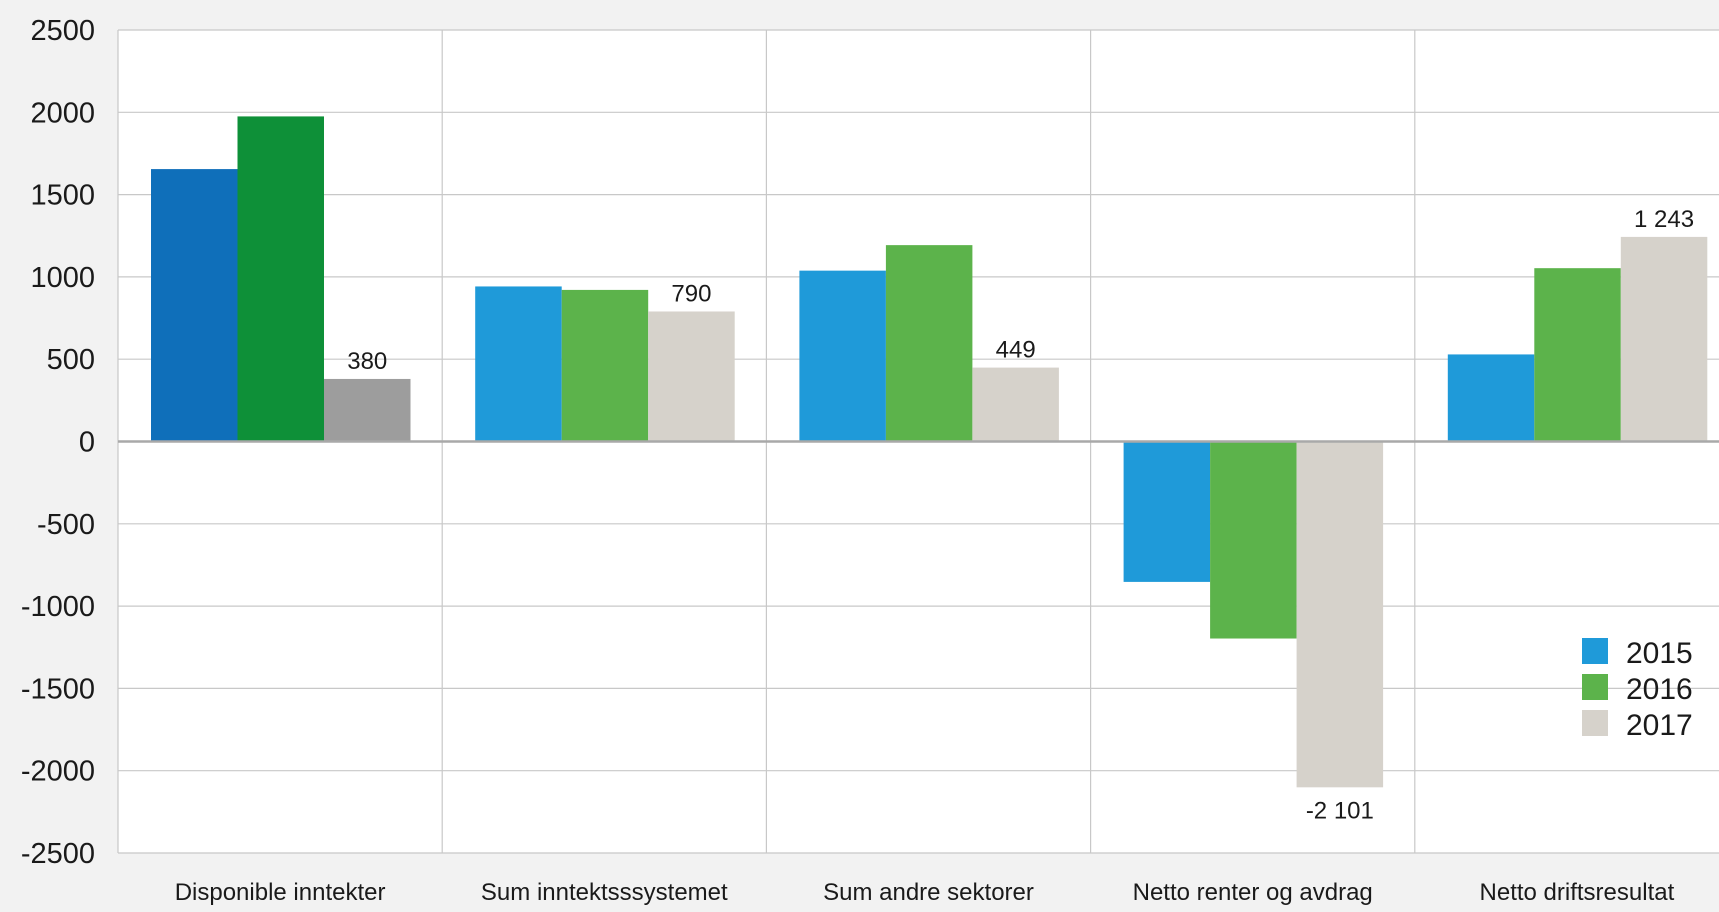 This screenshot has width=1719, height=912. What do you see at coordinates (58, 607) in the screenshot?
I see `y-tick-label: -1000` at bounding box center [58, 607].